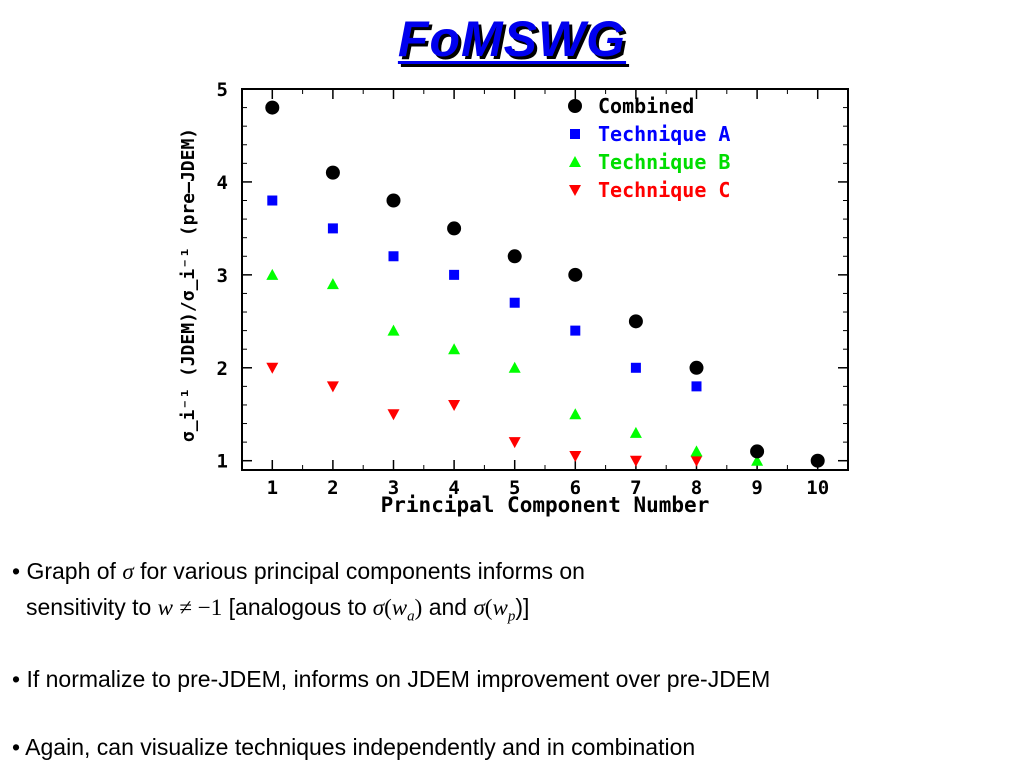 The image size is (1024, 768). I want to click on neq-expression: ≠ −1, so click(201, 607).